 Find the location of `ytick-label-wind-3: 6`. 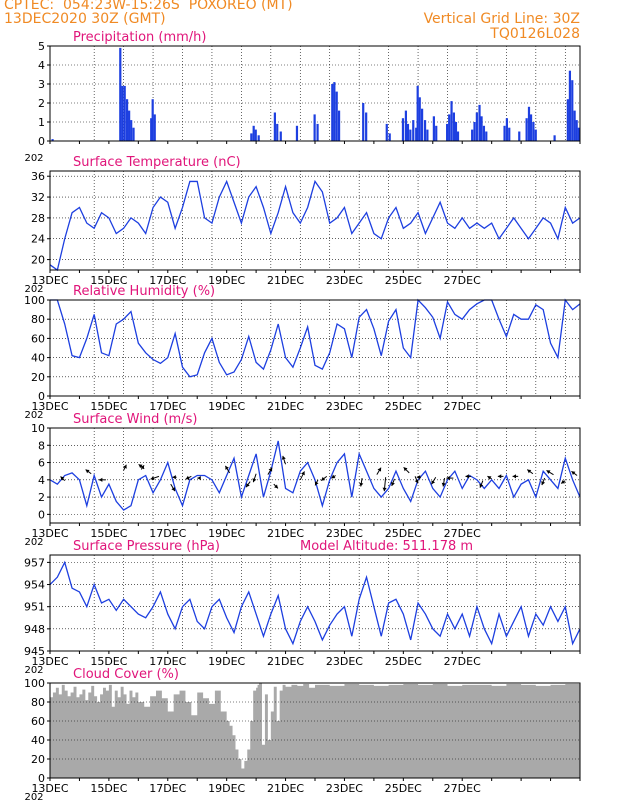

ytick-label-wind-3: 6 is located at coordinates (41, 463).